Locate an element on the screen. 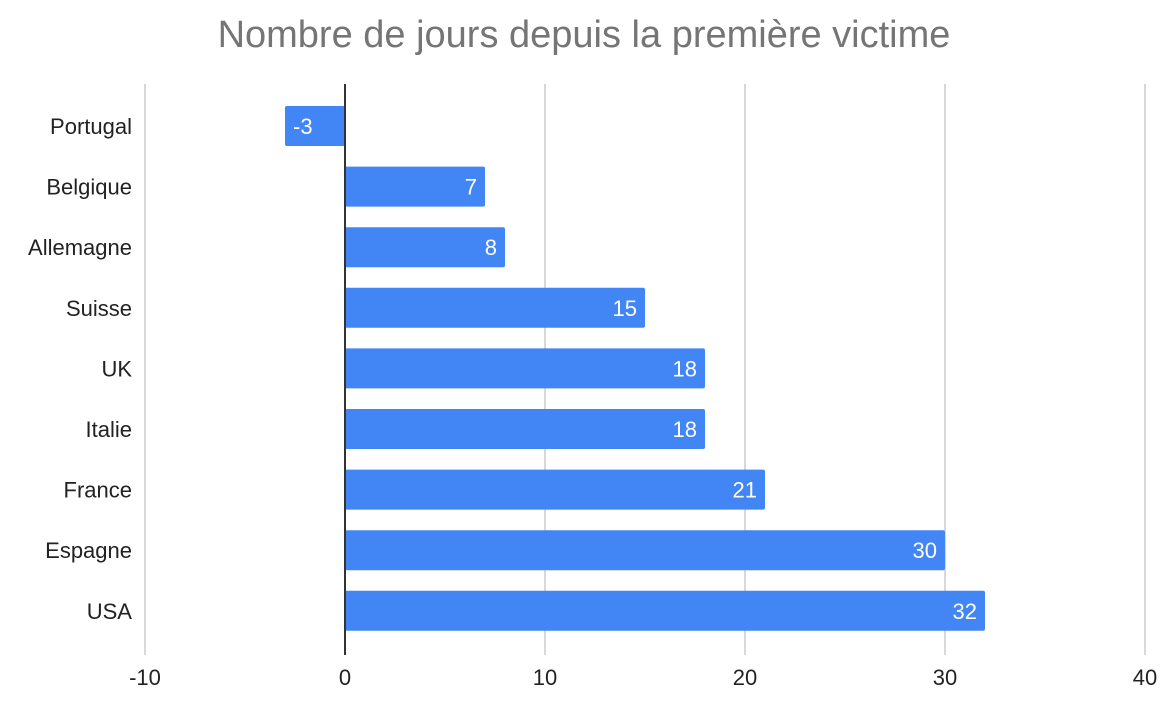 Image resolution: width=1168 pixels, height=706 pixels. x-tick-label: 30 is located at coordinates (945, 677).